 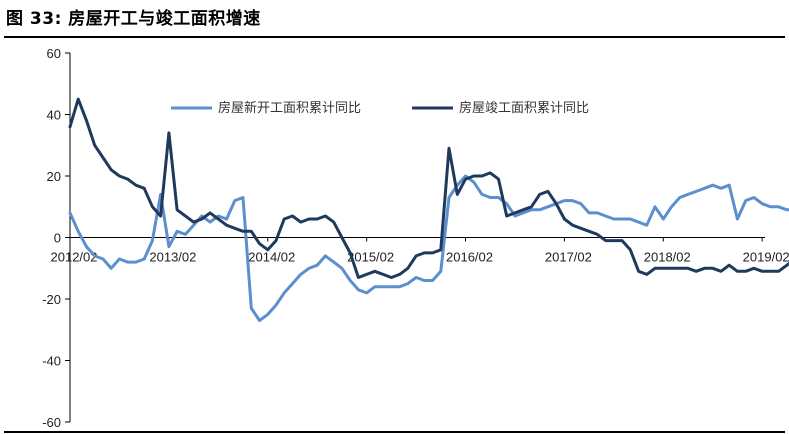 I want to click on bottom-rule, so click(x=394, y=432).